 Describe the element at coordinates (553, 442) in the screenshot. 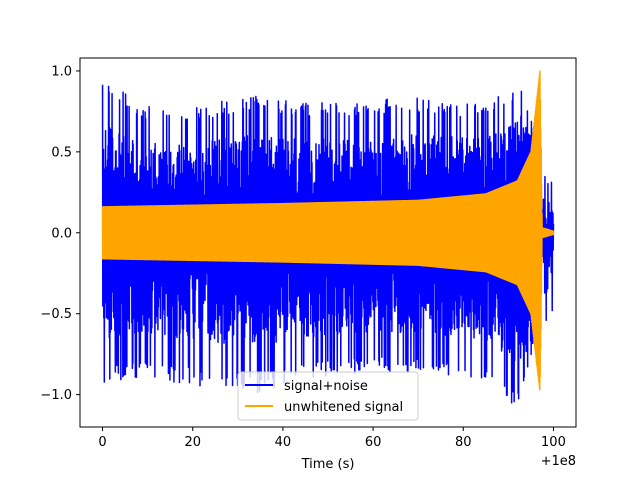

I see `x-tick-label: 100` at that location.